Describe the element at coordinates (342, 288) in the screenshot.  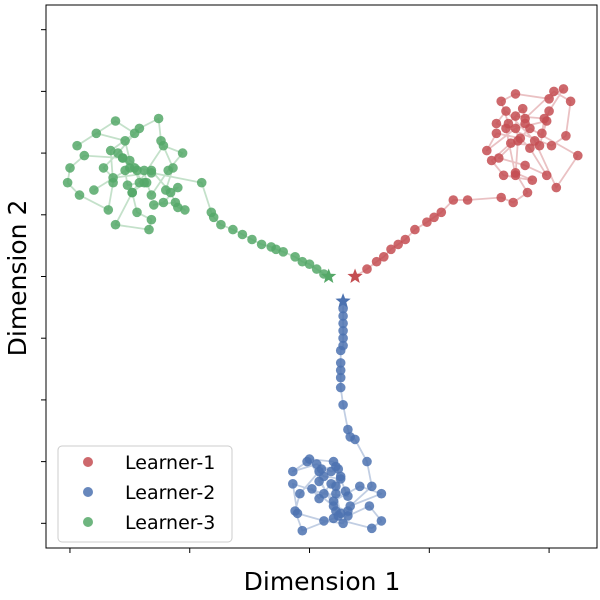
I see `start-markers` at that location.